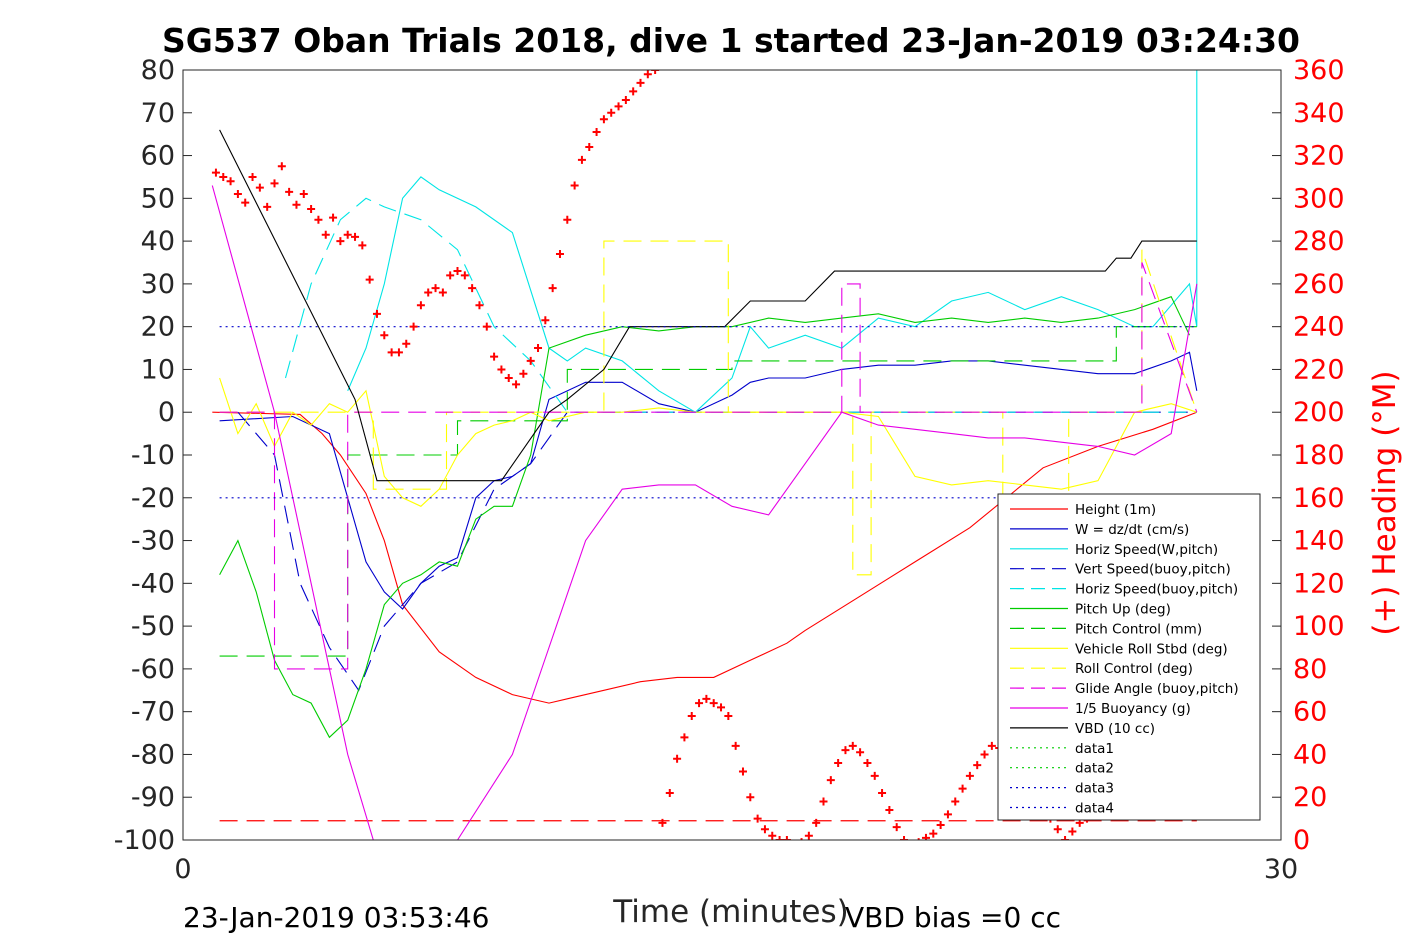 The width and height of the screenshot is (1417, 945). I want to click on legend-label: Horiz Speed(W,pitch), so click(1146, 550).